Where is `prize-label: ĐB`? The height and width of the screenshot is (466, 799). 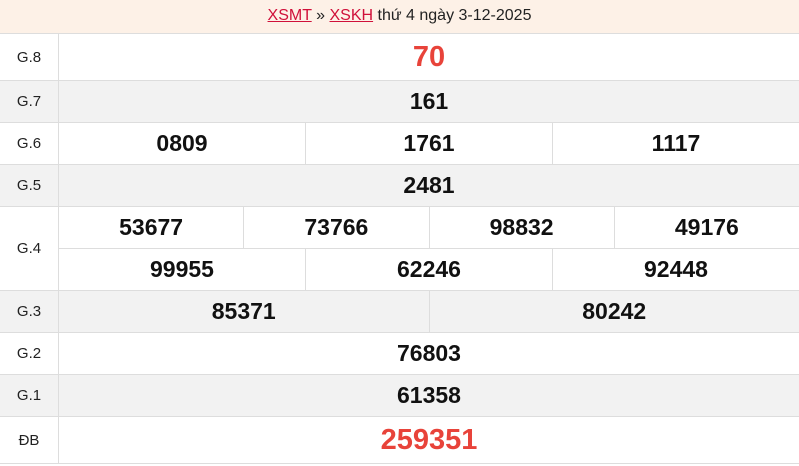
prize-label: ĐB is located at coordinates (29, 440).